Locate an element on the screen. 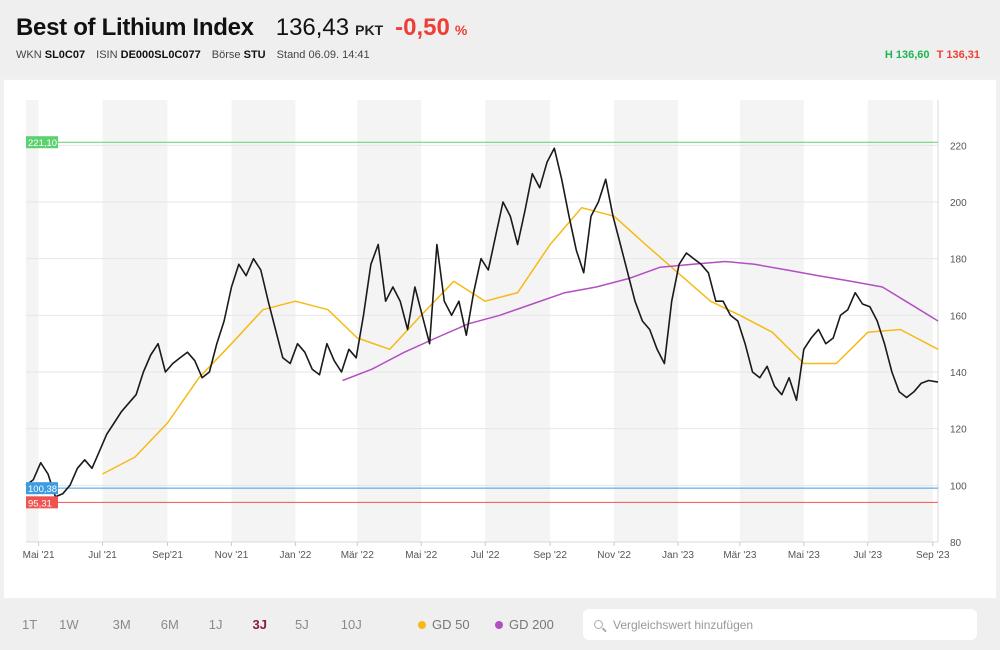  price-change: -0,50 is located at coordinates (422, 27).